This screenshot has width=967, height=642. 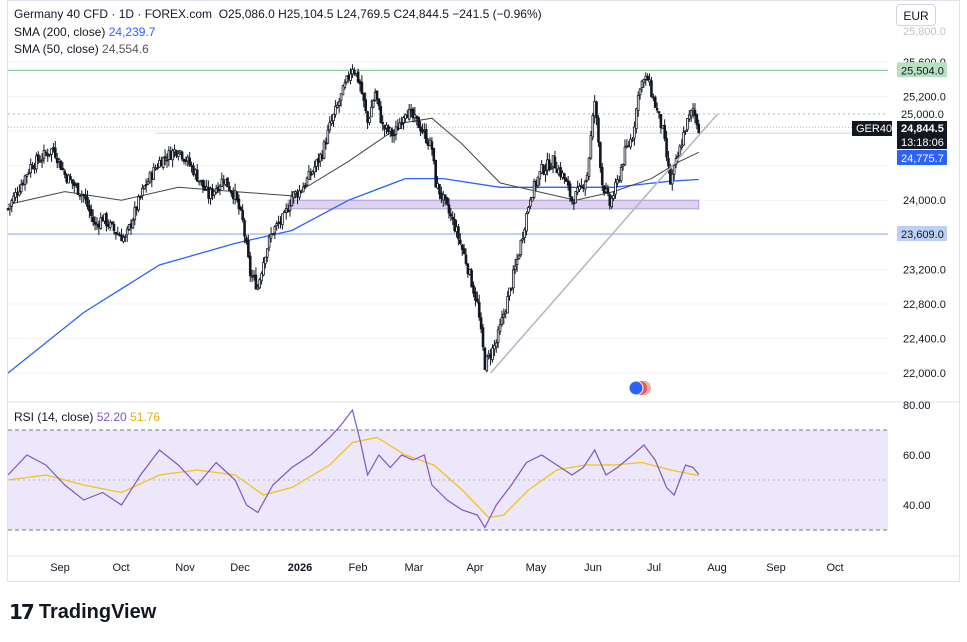 I want to click on price-tick-label: 22,400.0, so click(x=924, y=339).